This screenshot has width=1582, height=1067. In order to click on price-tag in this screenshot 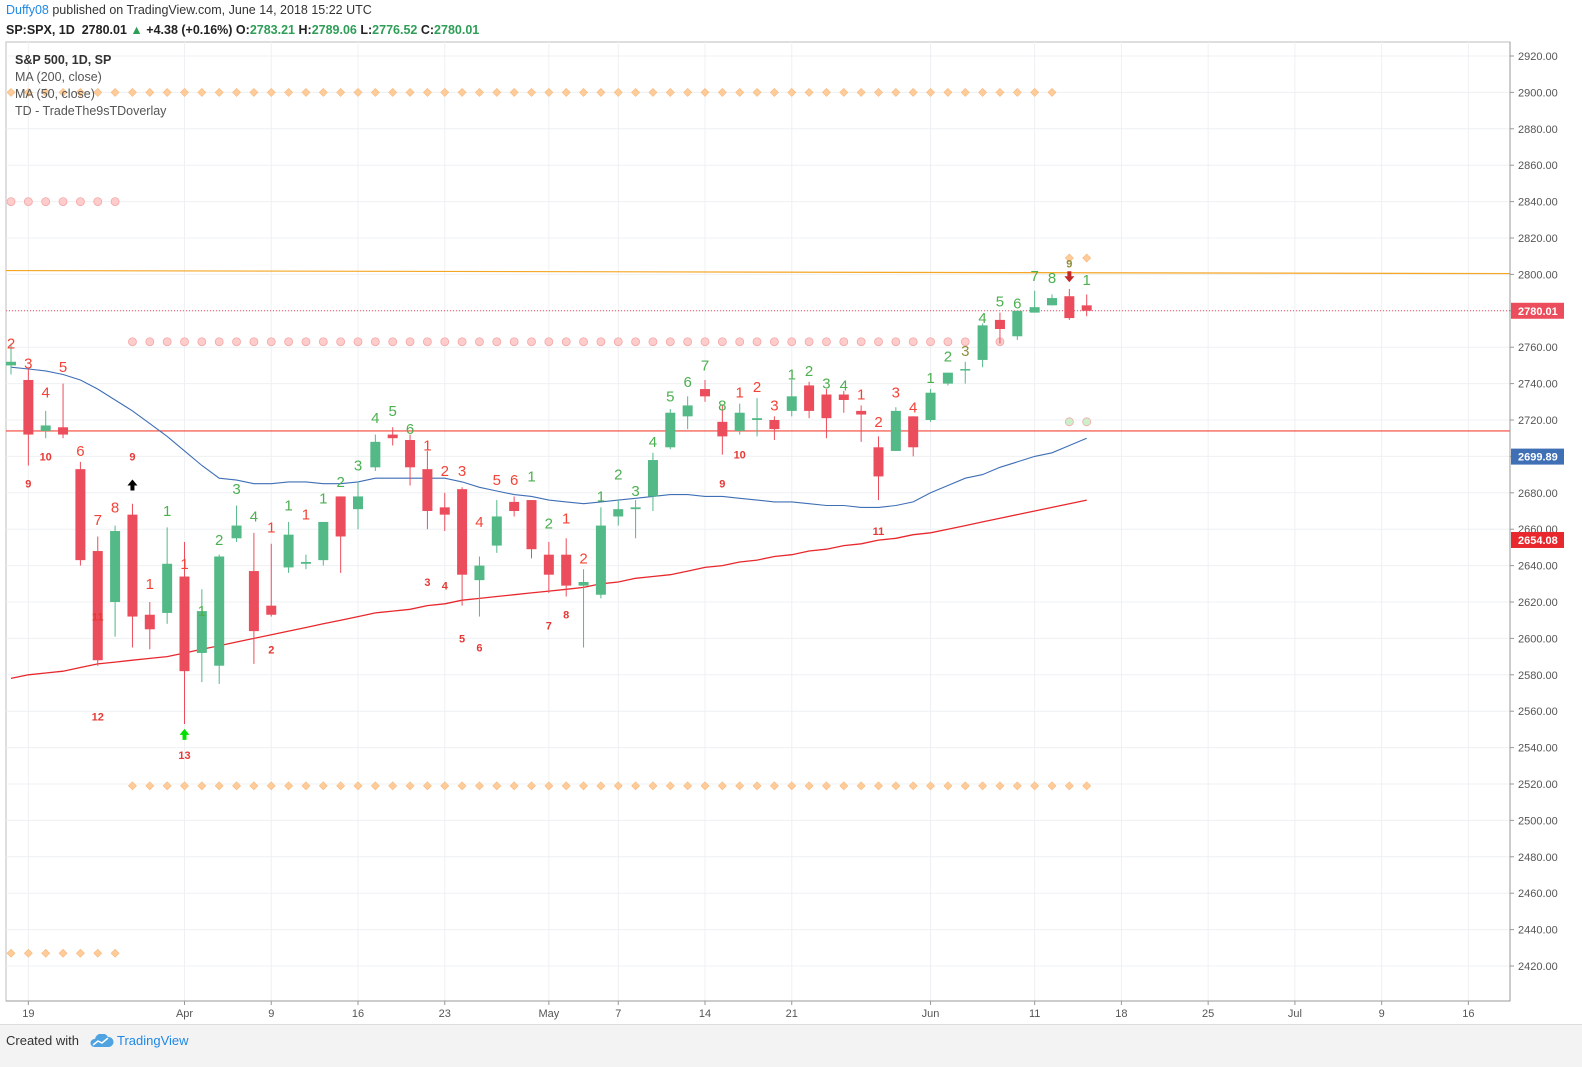, I will do `click(1537, 456)`.